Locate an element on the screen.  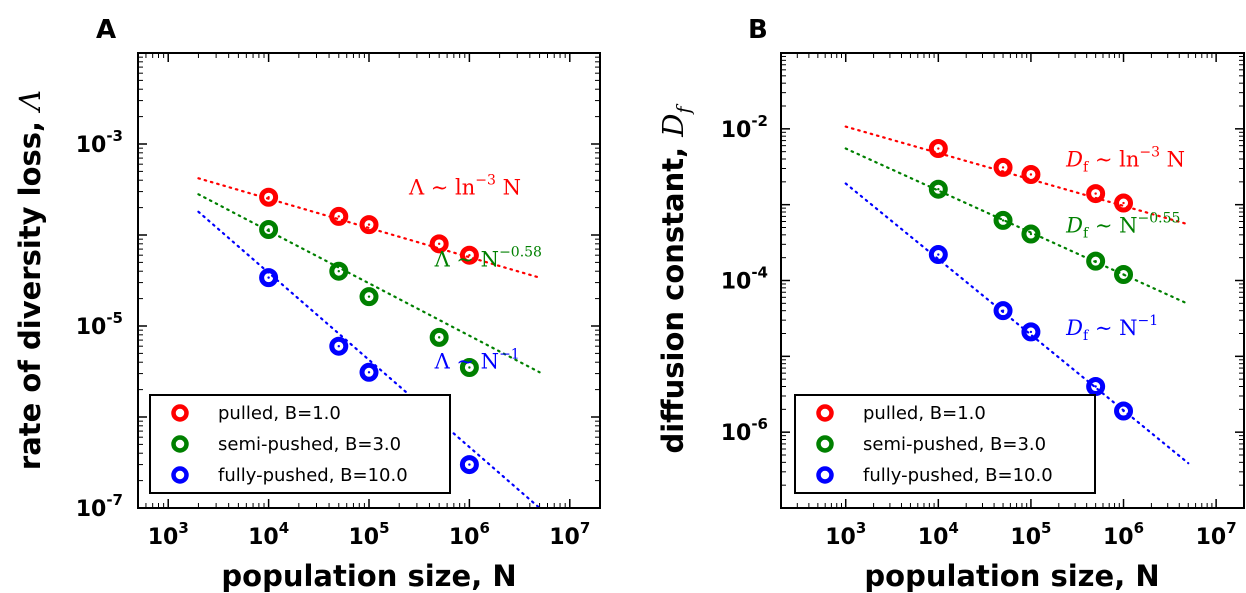
legend-box is located at coordinates (300, 444).